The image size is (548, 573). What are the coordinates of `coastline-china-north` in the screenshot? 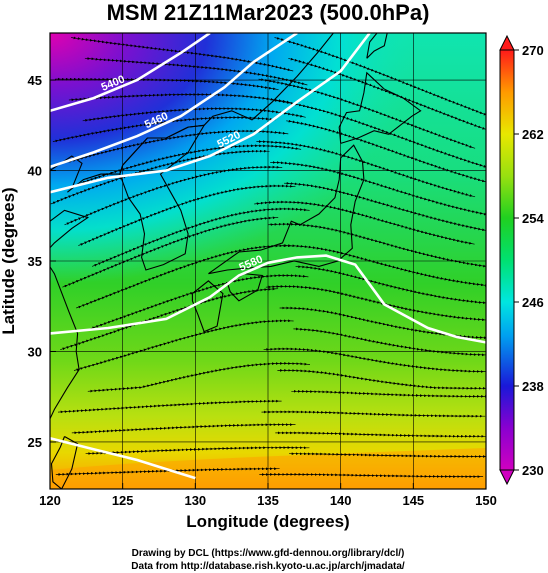 It's located at (192, 113).